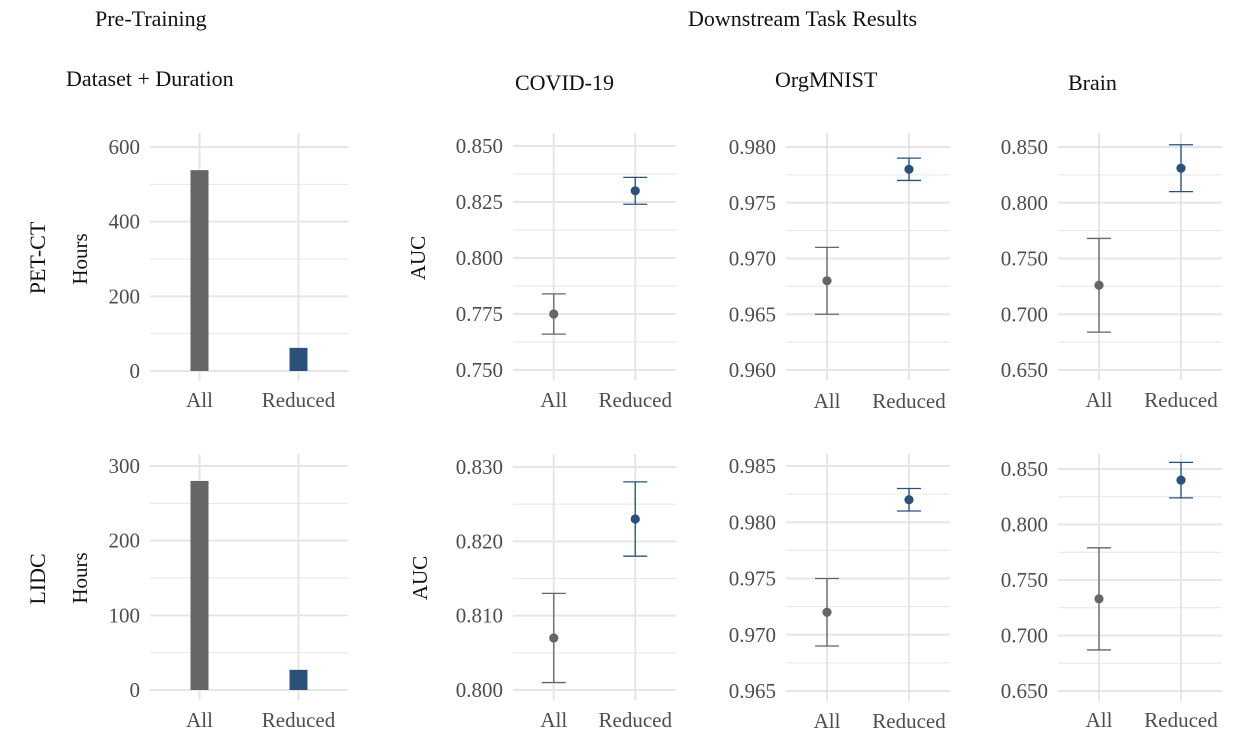 This screenshot has width=1243, height=730. What do you see at coordinates (479, 541) in the screenshot?
I see `y-tick-label: 0.820` at bounding box center [479, 541].